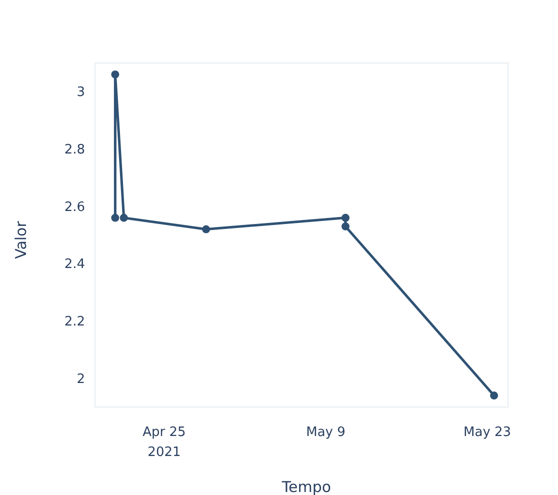 This screenshot has height=495, width=558. What do you see at coordinates (164, 442) in the screenshot?
I see `x-tick-label: Apr 25 2021` at bounding box center [164, 442].